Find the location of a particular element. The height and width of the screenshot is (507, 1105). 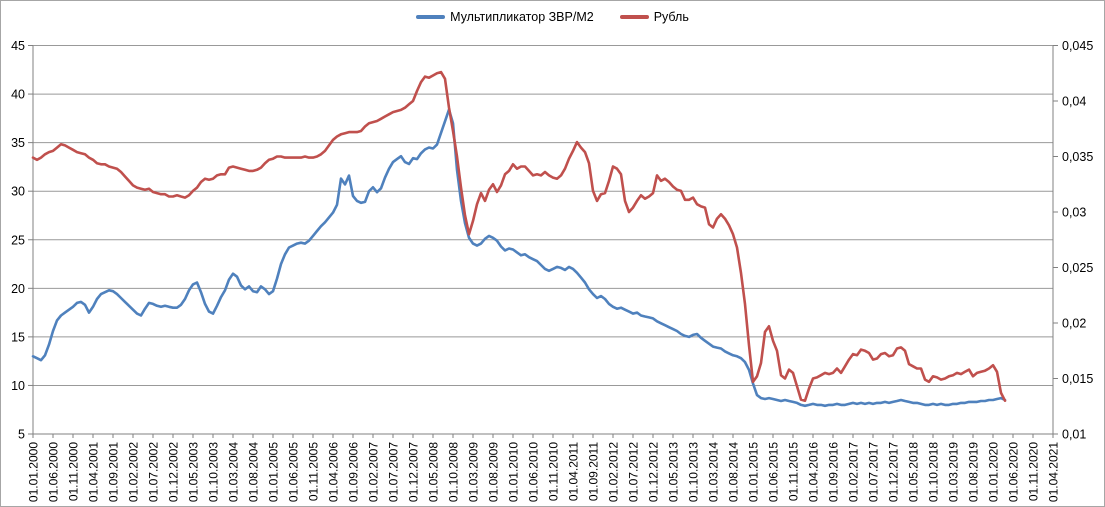

x-axis-tick-label: 01.08.2014 is located at coordinates (734, 472).